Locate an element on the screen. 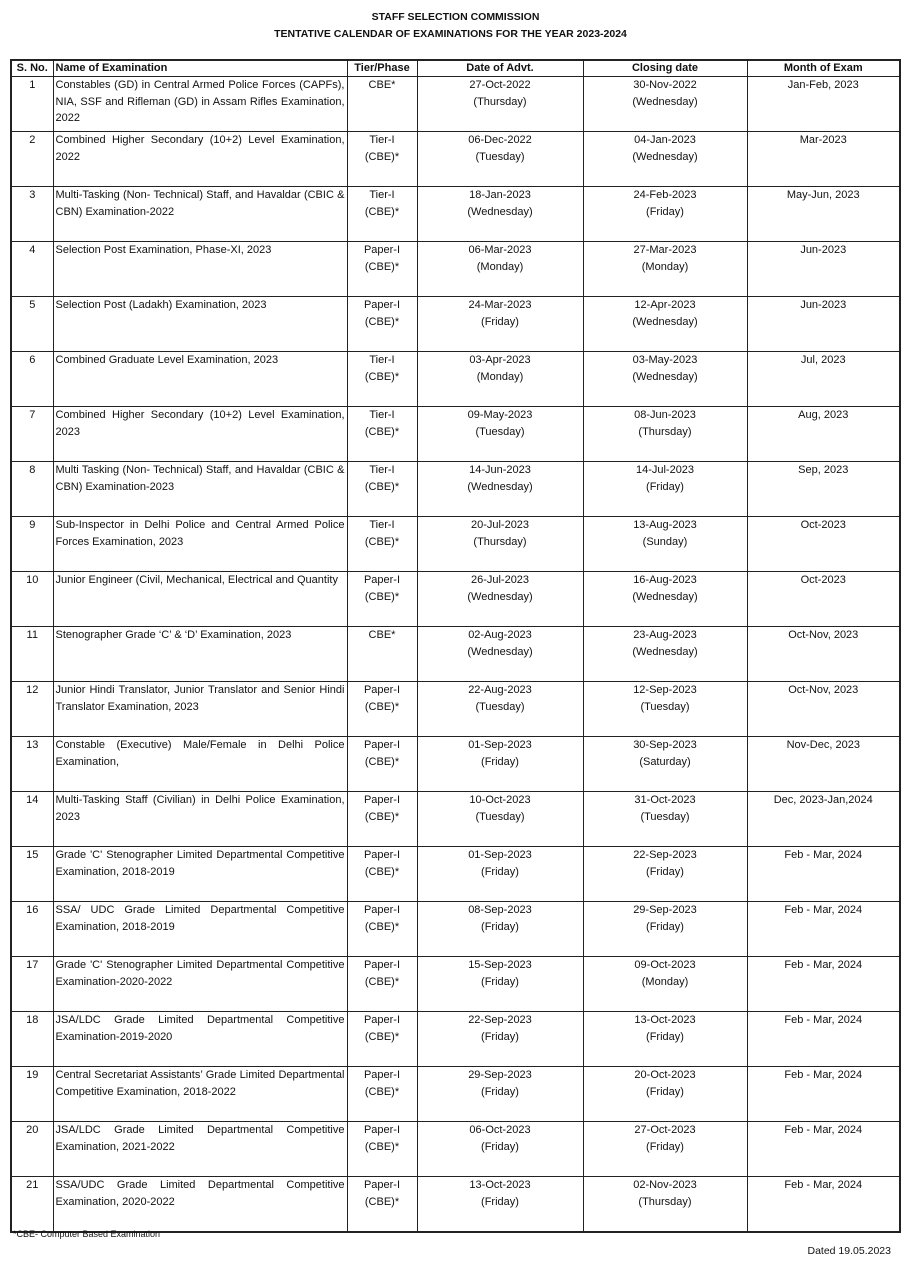  sno-cell: 3 is located at coordinates (32, 214).